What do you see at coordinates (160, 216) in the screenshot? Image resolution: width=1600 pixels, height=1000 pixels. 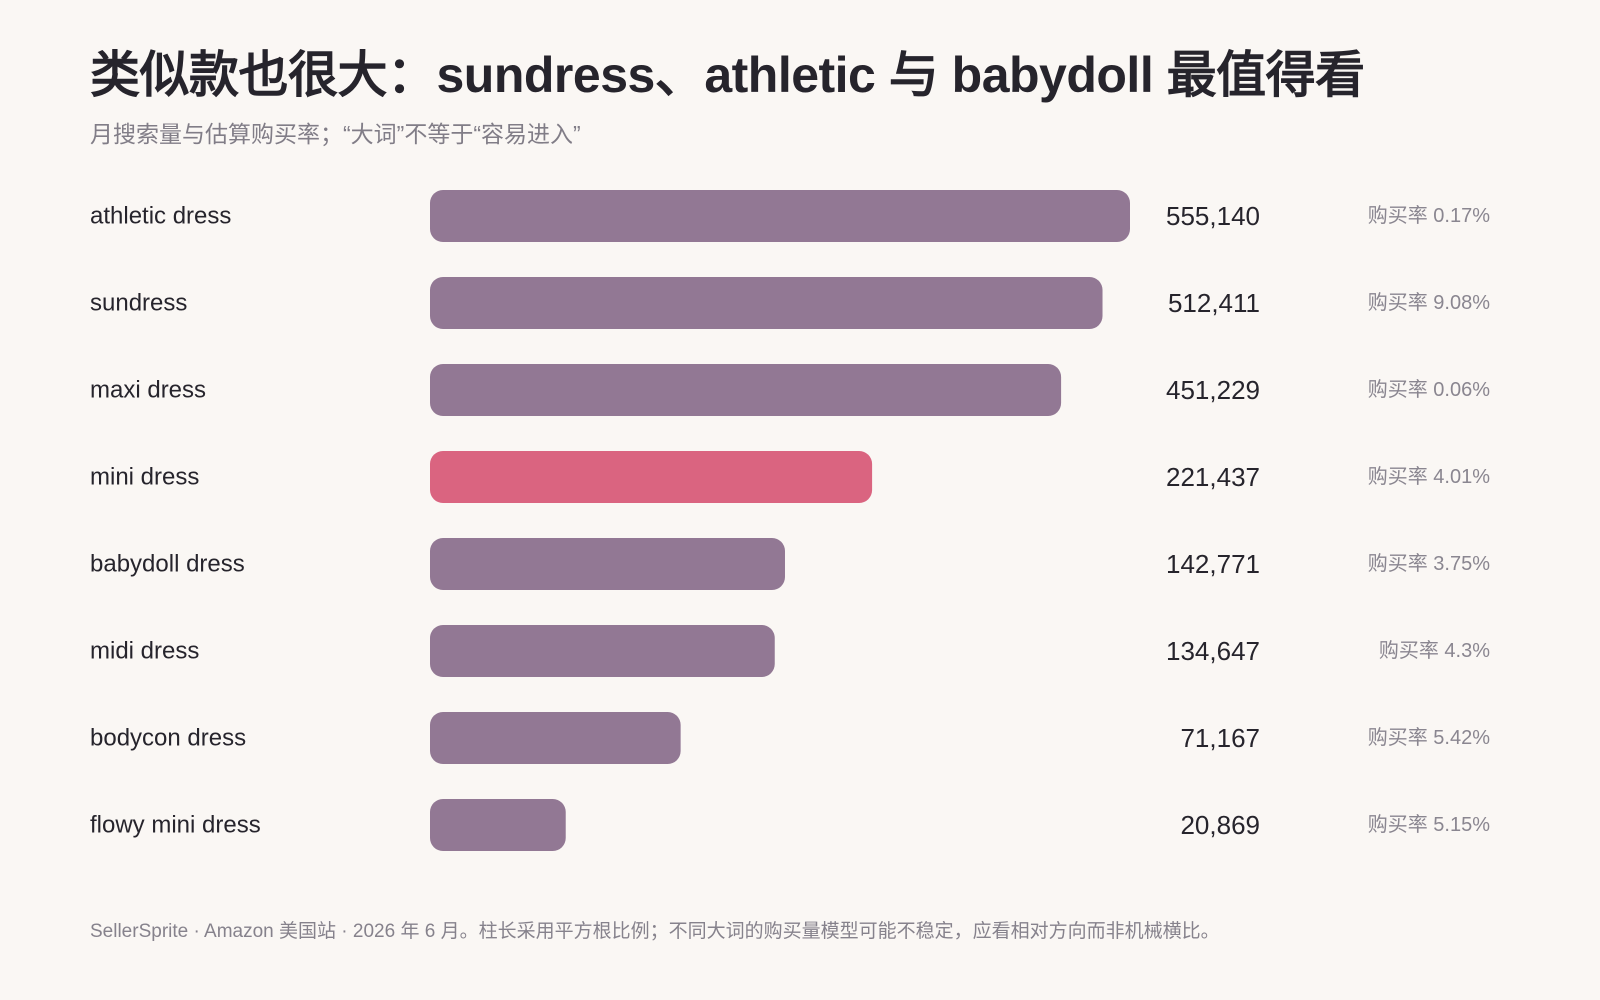 I see `category-label: athletic dress` at bounding box center [160, 216].